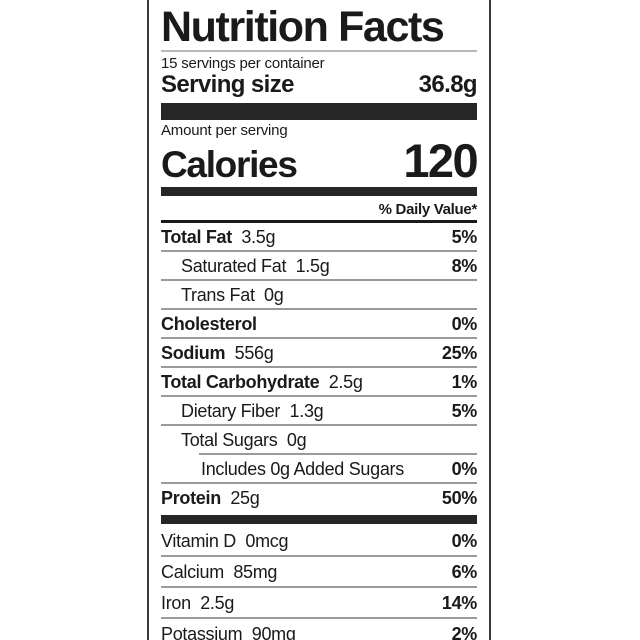 Image resolution: width=640 pixels, height=640 pixels. Describe the element at coordinates (249, 352) in the screenshot. I see `nutrient-amount: 556g` at that location.